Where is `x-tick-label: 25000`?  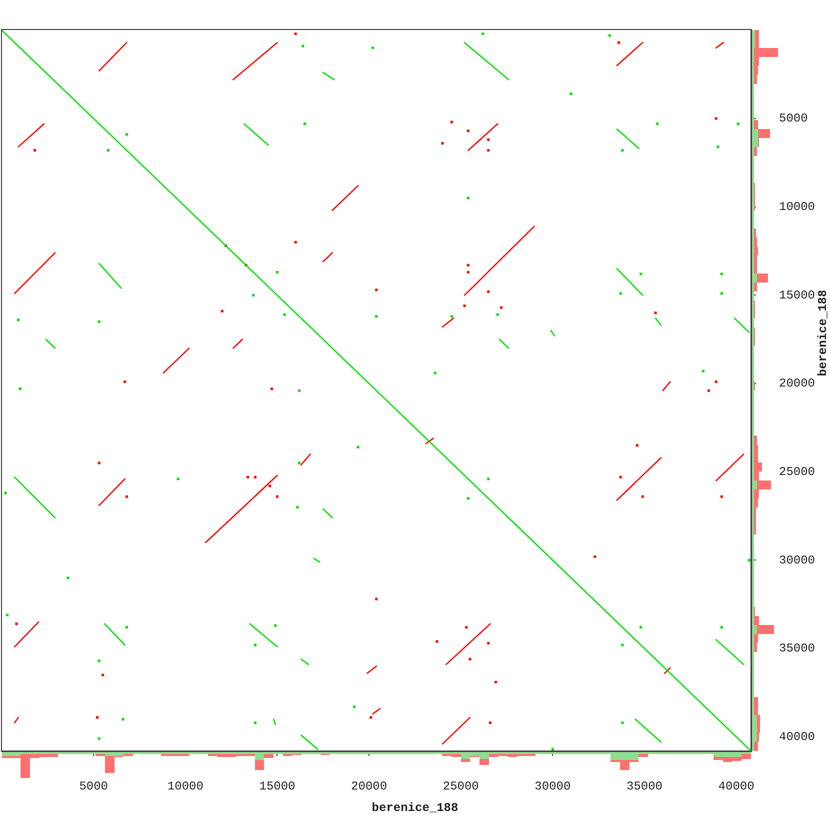 x-tick-label: 25000 is located at coordinates (460, 786).